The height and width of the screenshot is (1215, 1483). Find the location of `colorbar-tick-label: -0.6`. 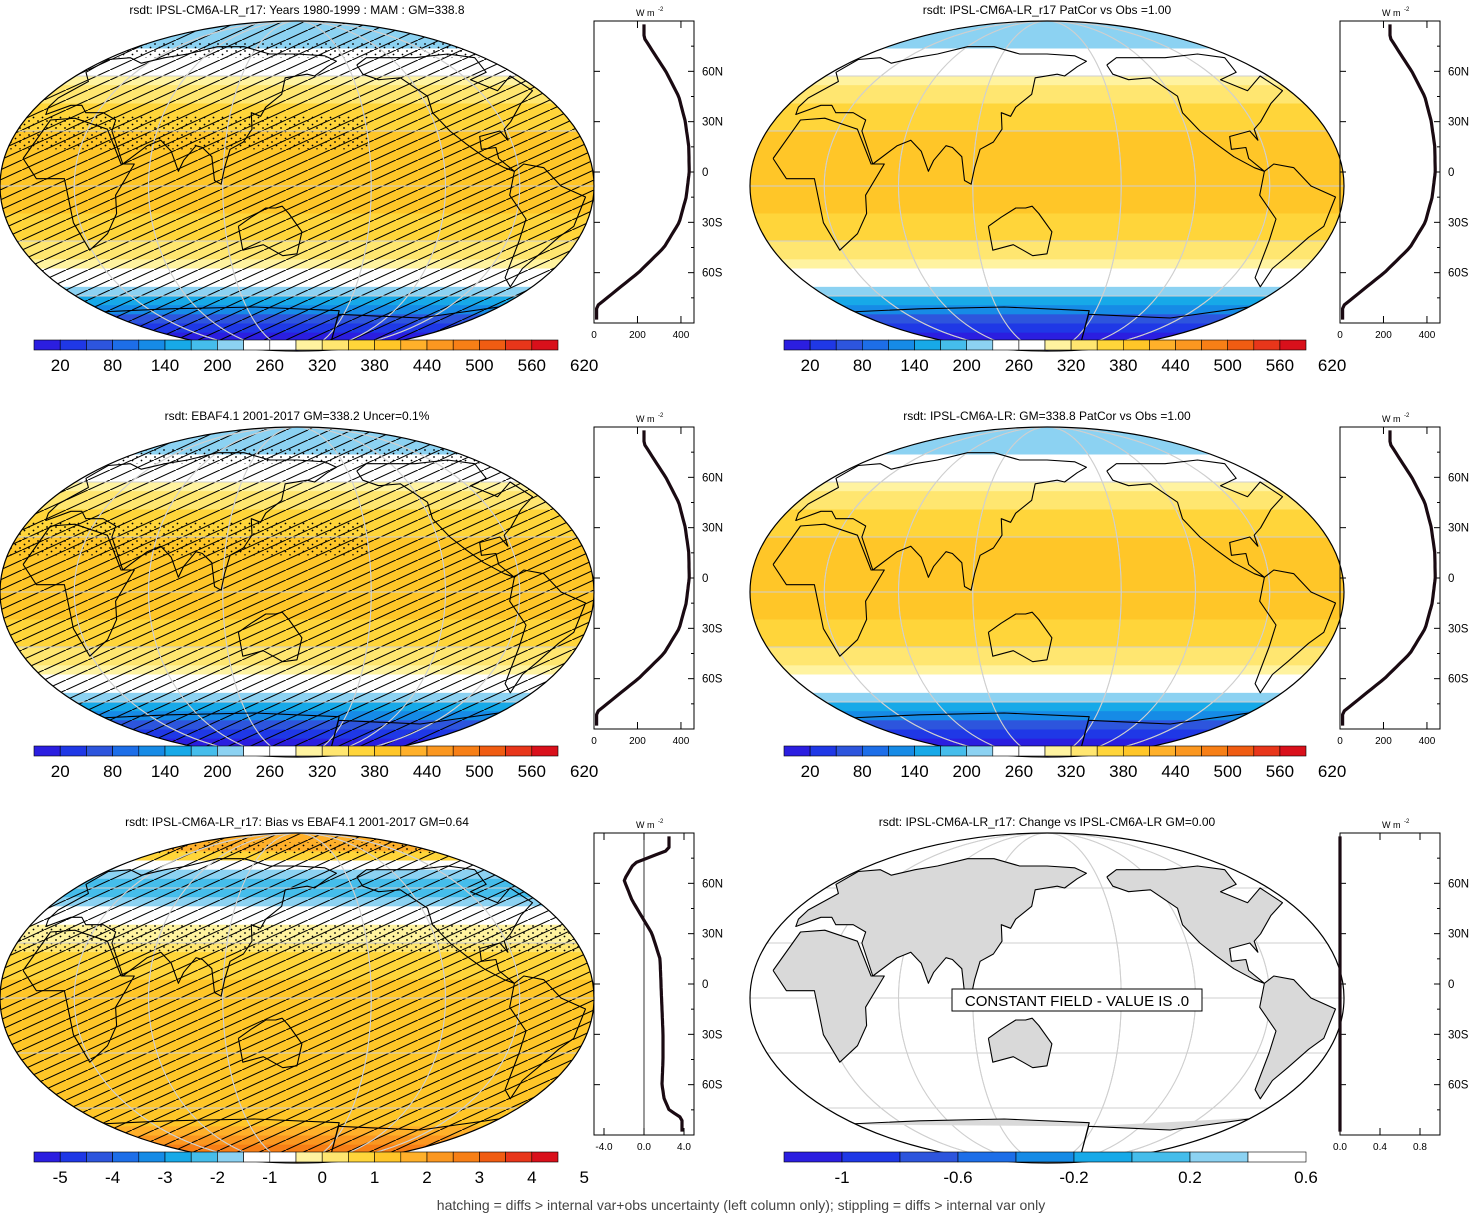

colorbar-tick-label: -0.6 is located at coordinates (957, 1177).